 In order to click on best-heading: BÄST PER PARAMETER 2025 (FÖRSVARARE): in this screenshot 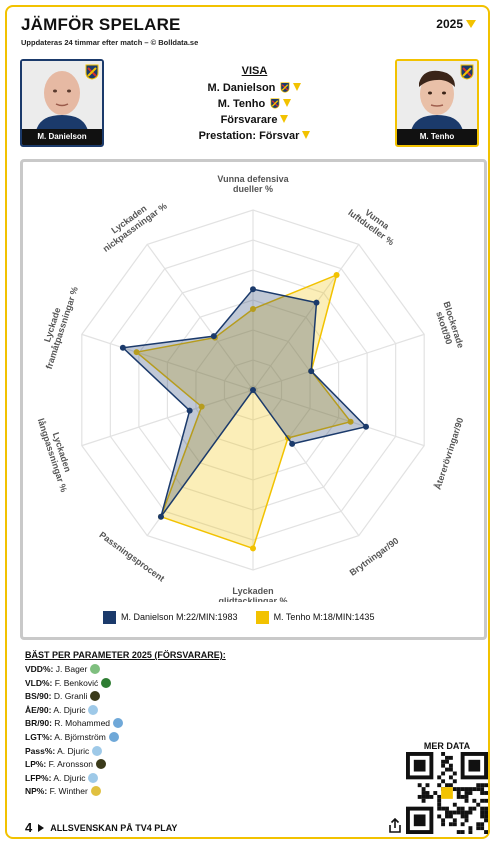, I will do `click(125, 655)`.